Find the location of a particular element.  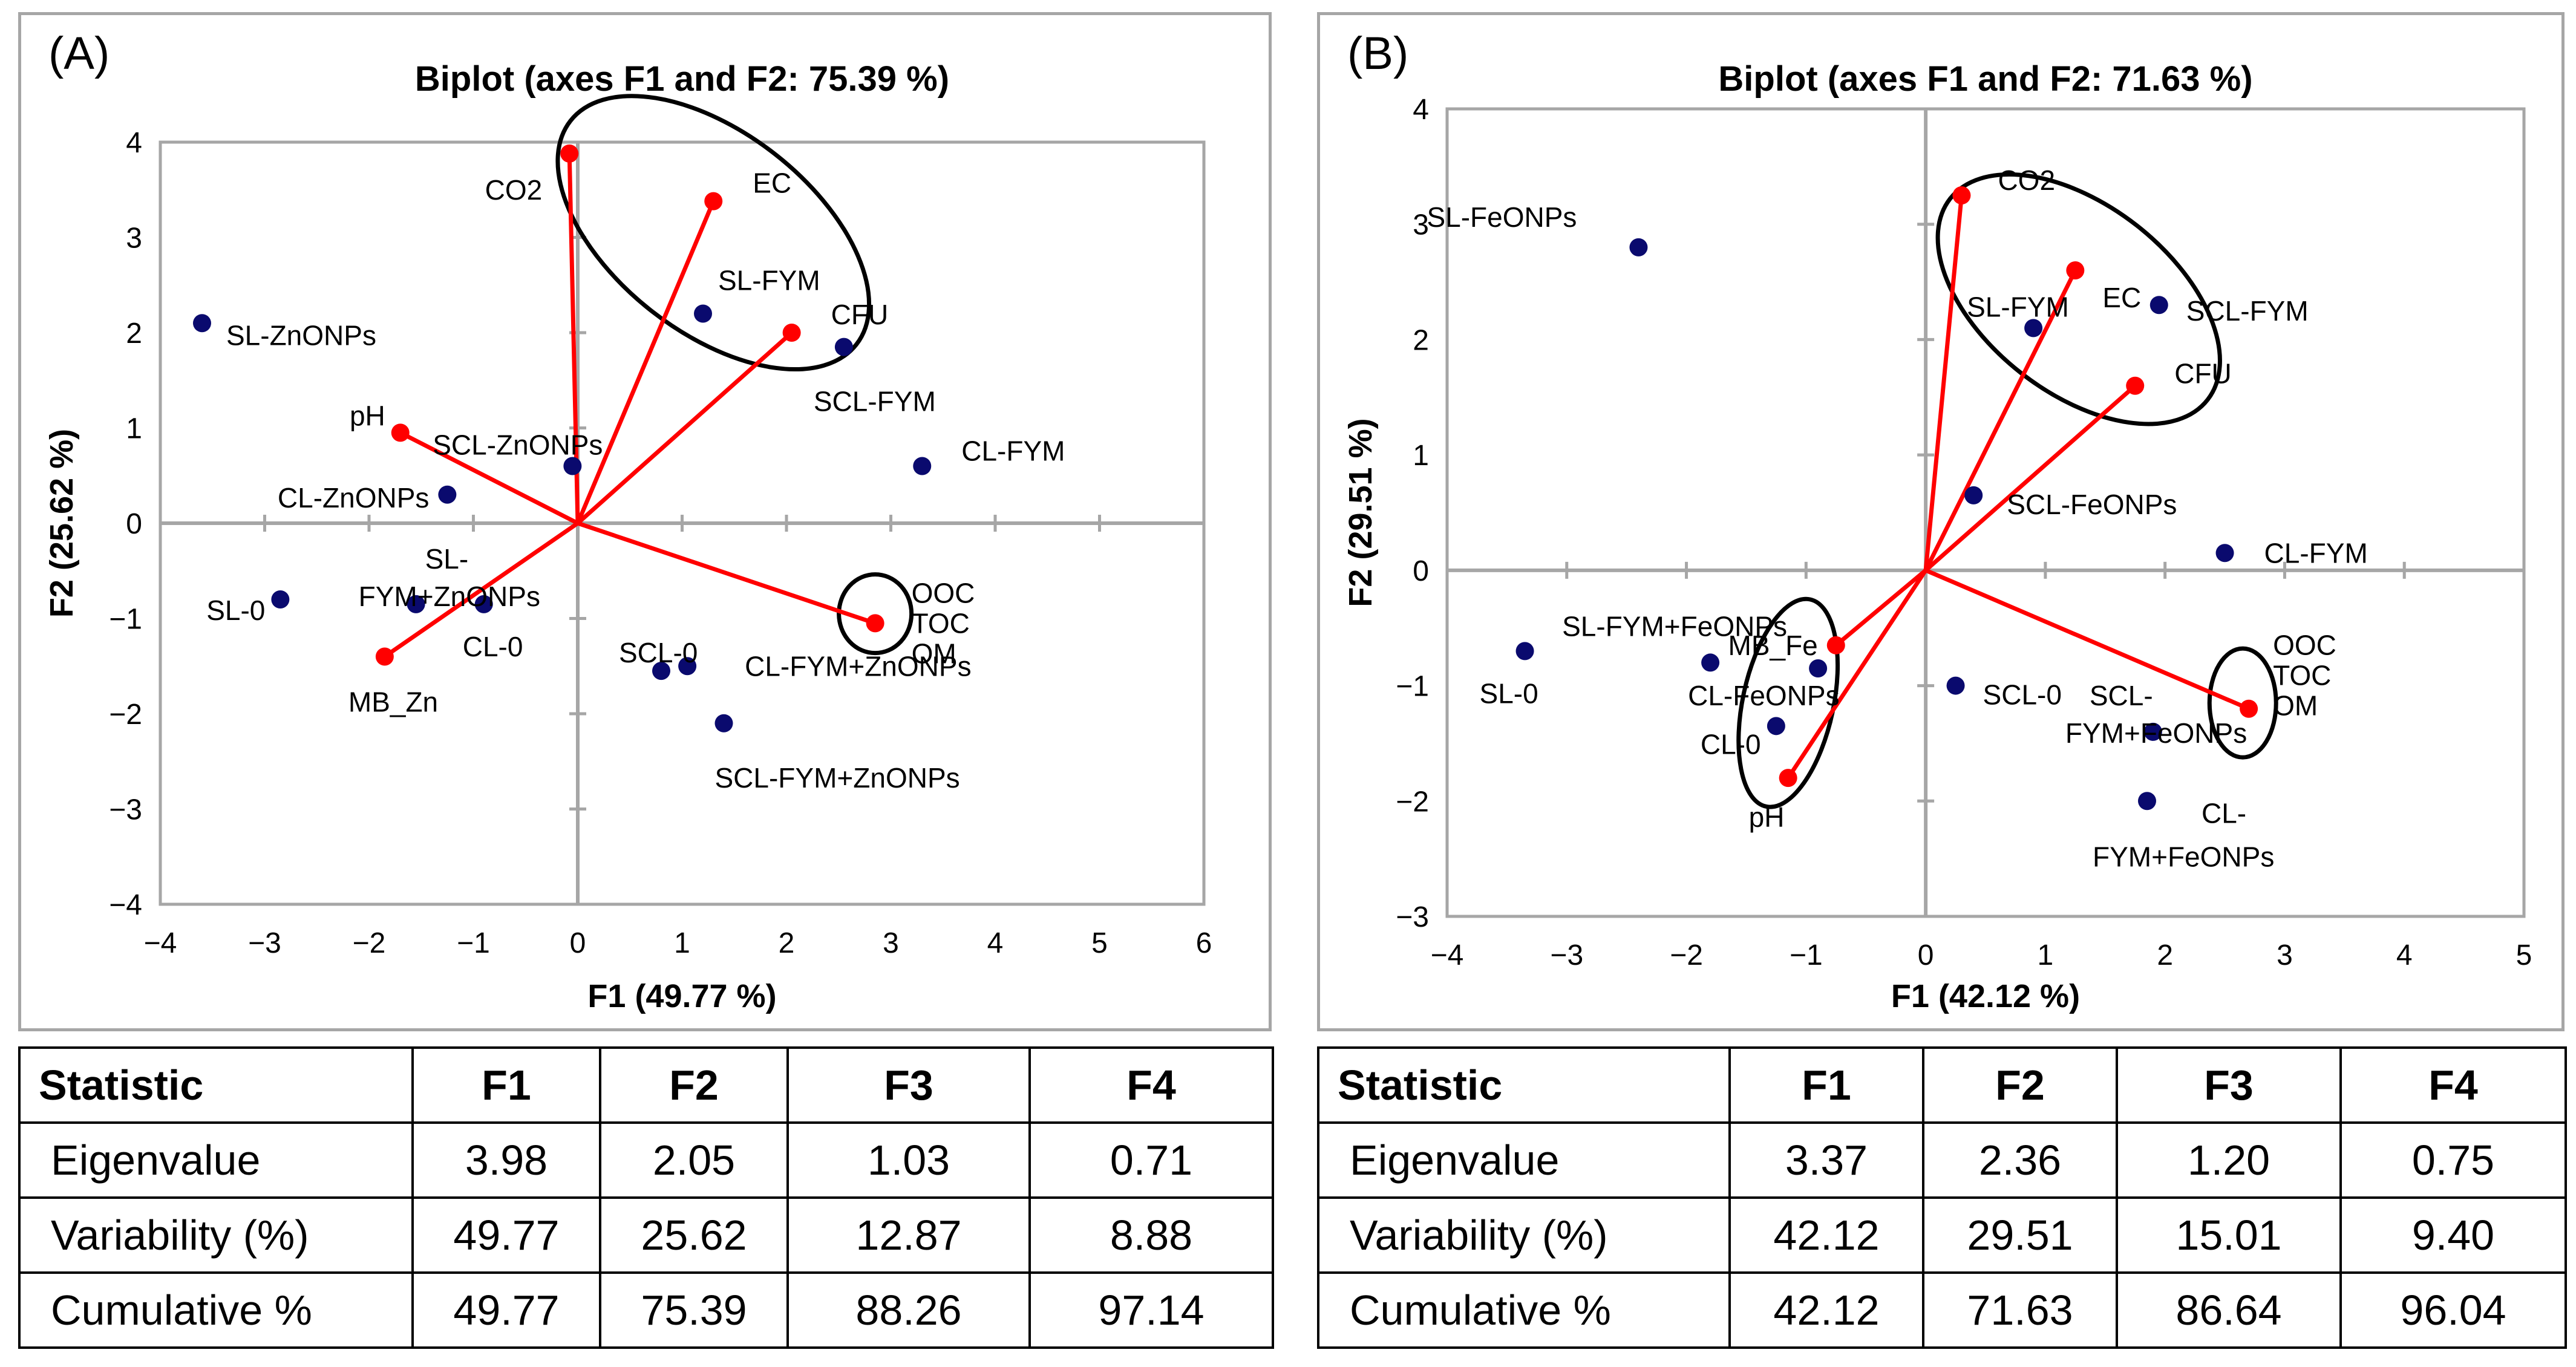

stats-row: Variability (%) 49.77 25.62 12.87 8.88 is located at coordinates (646, 1235).